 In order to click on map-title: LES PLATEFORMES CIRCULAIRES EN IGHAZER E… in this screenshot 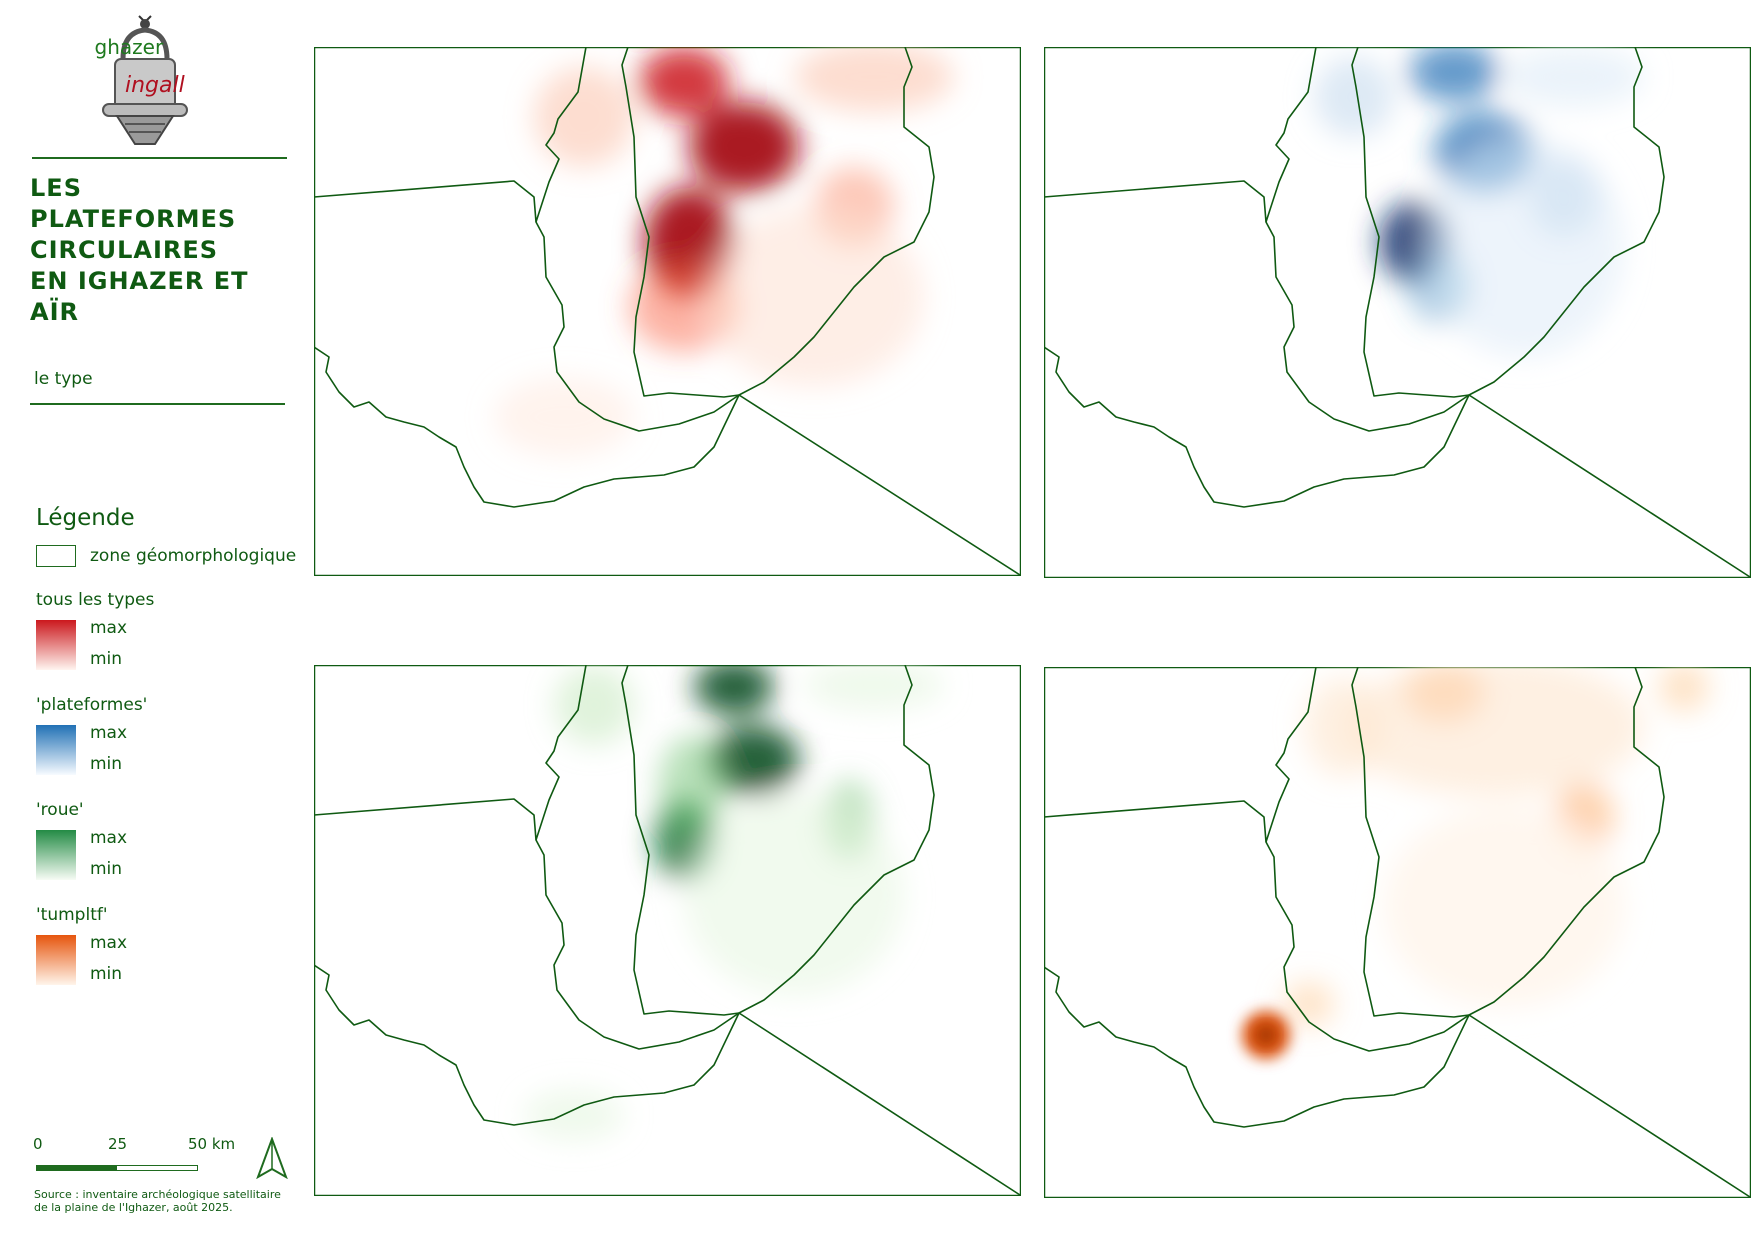, I will do `click(160, 250)`.